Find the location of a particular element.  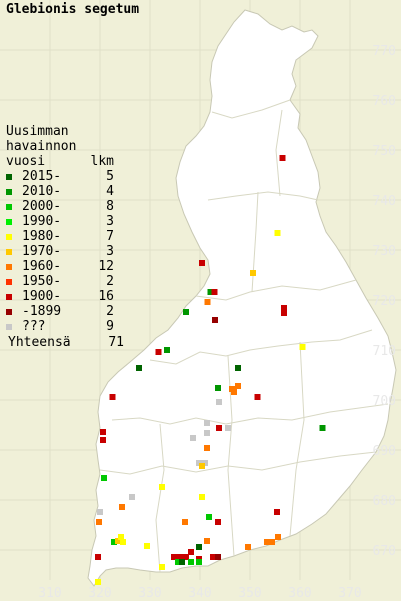

x-axis-labels: 310 320 330 340 350 360 370 is located at coordinates (199, 593).